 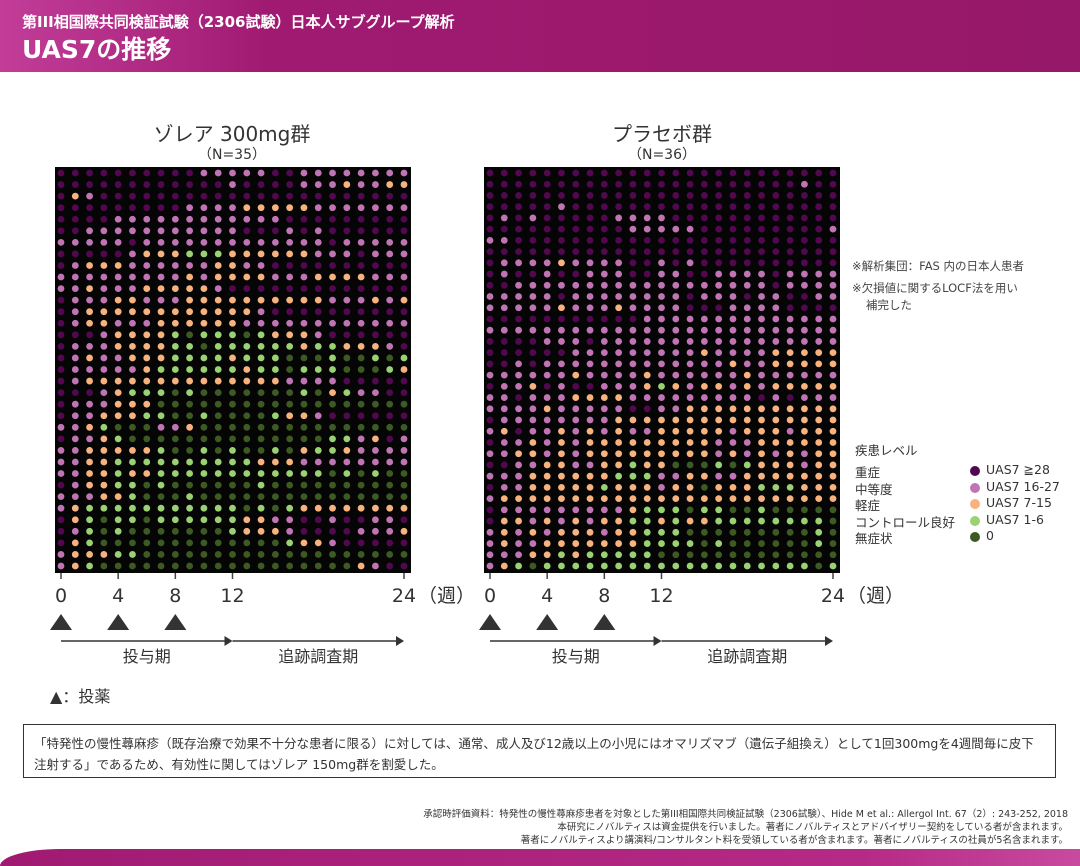 What do you see at coordinates (204, 393) in the screenshot?
I see `dot-patient20-week10` at bounding box center [204, 393].